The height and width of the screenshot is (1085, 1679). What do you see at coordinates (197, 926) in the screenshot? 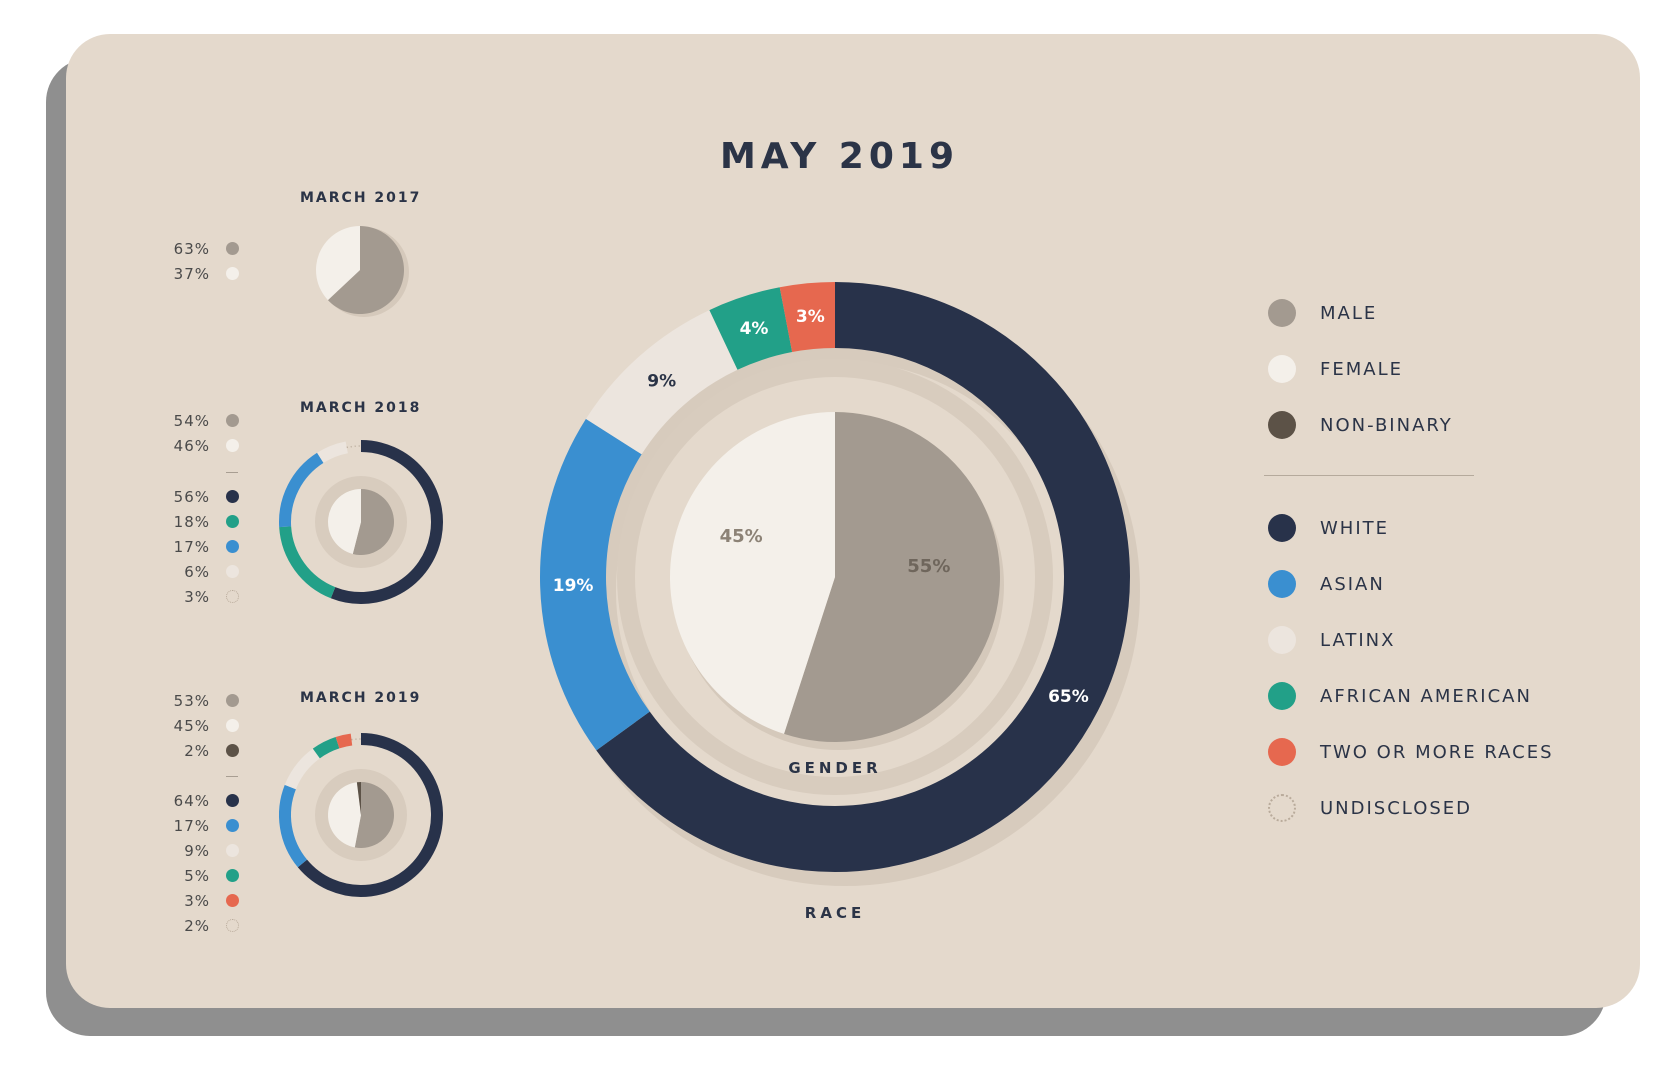
I see `stat-2019-undisclosed: 2%` at bounding box center [197, 926].